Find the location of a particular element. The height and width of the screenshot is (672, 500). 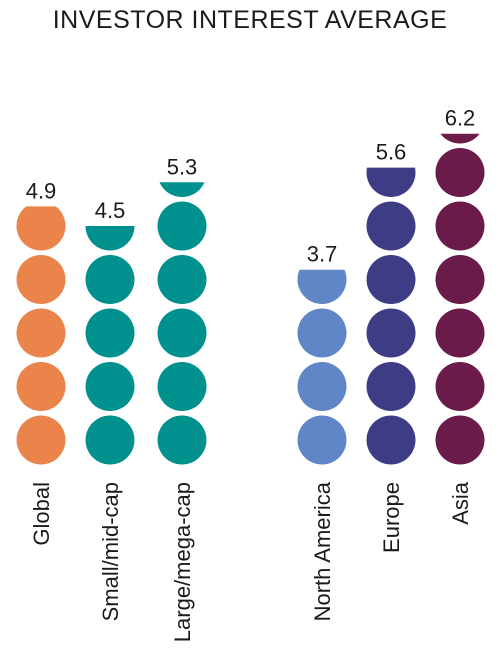

partial-dot-large-mega-cap is located at coordinates (182, 189).